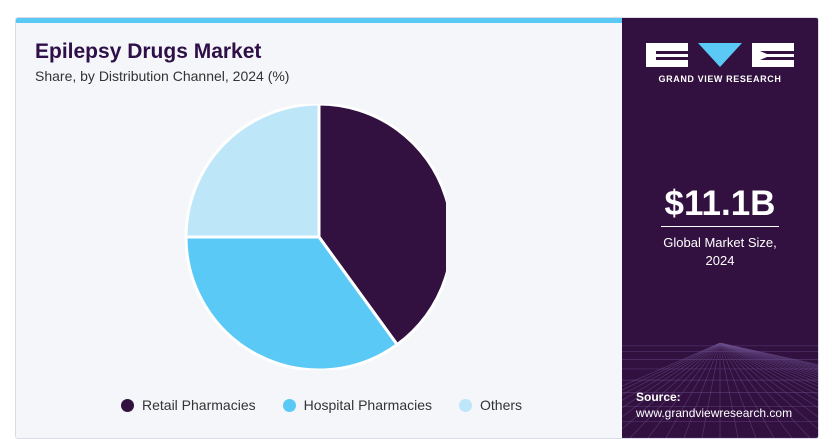 Image resolution: width=832 pixels, height=439 pixels. What do you see at coordinates (381, 225) in the screenshot?
I see `pie-slice-retail` at bounding box center [381, 225].